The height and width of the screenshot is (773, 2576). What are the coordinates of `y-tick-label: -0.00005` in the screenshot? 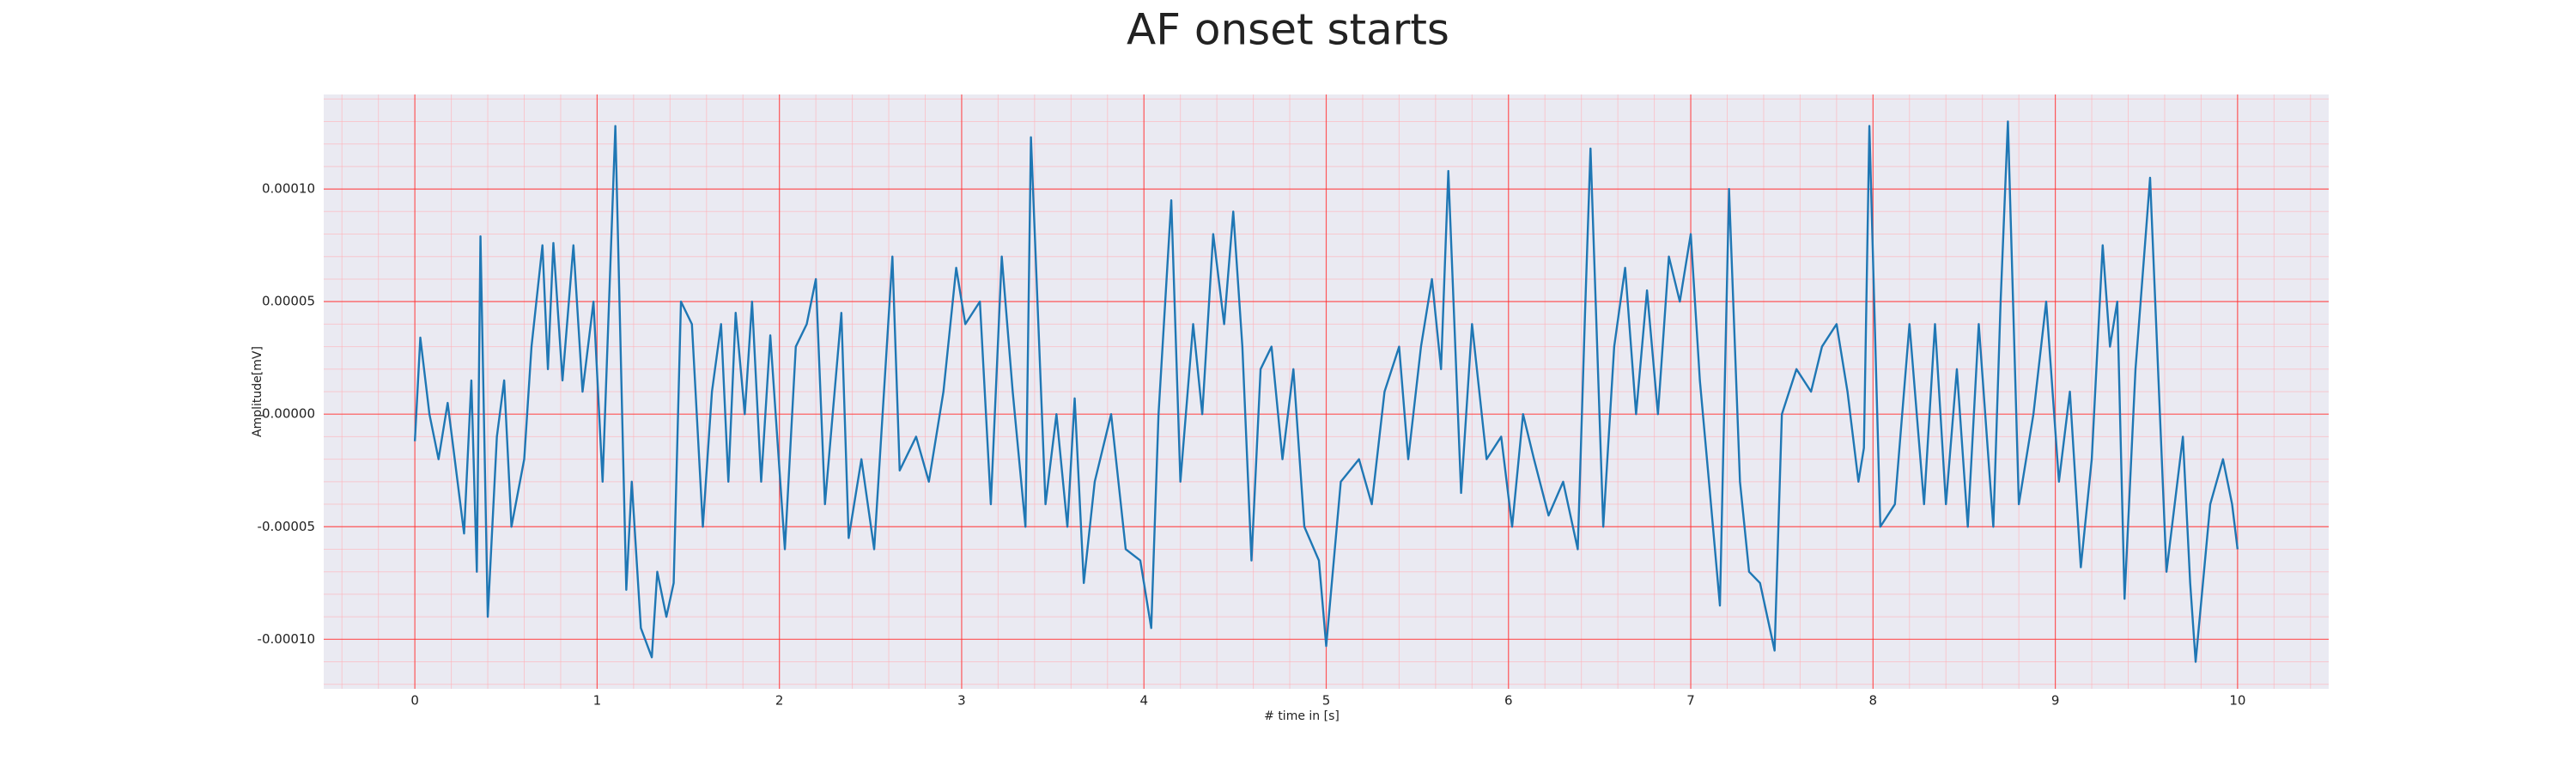 It's located at (286, 526).